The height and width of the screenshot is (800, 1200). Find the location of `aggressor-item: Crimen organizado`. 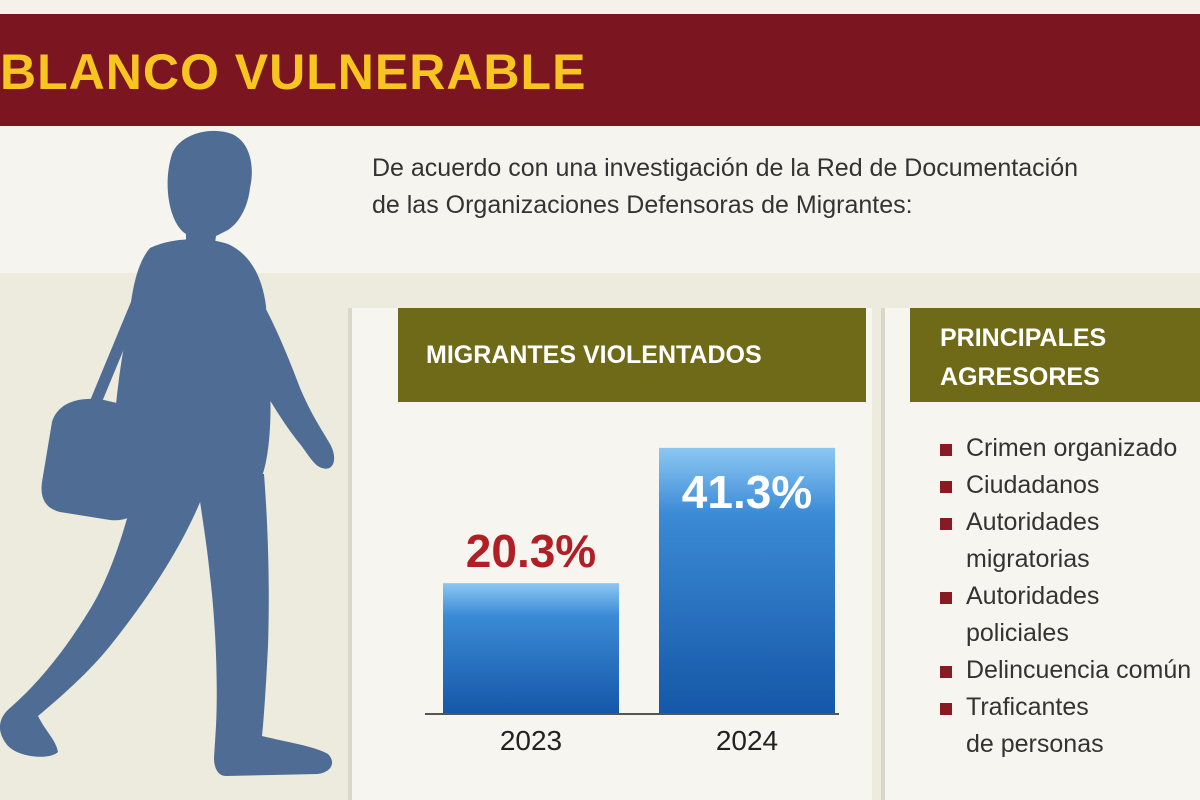

aggressor-item: Crimen organizado is located at coordinates (1070, 448).